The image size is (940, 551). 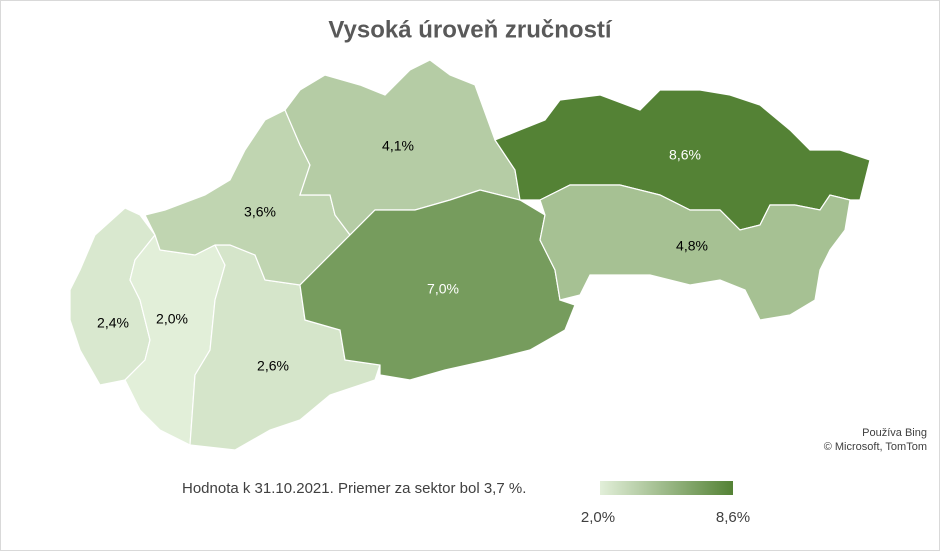 What do you see at coordinates (470, 29) in the screenshot?
I see `chart-title: Vysoká úroveň zručností` at bounding box center [470, 29].